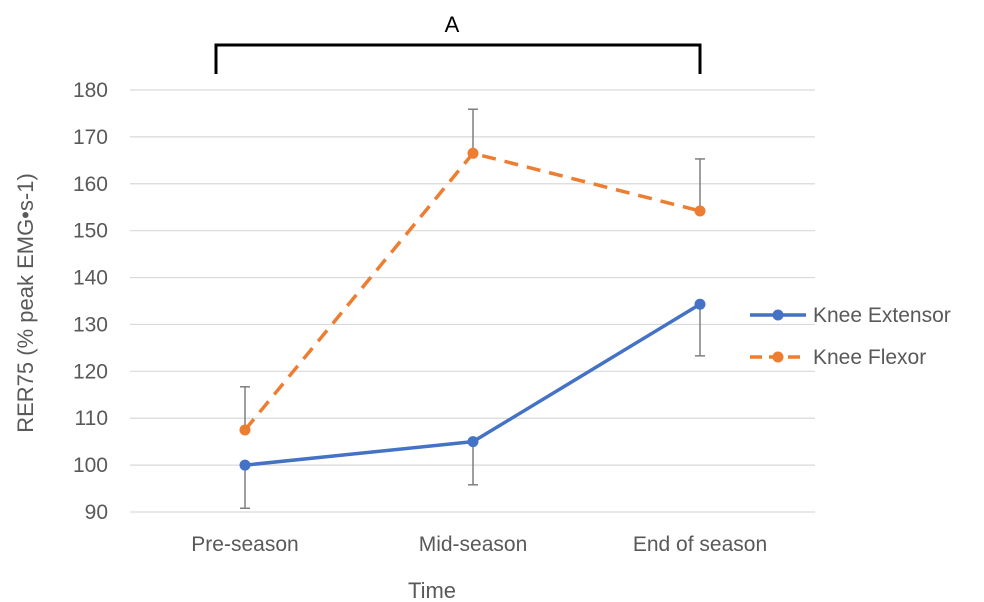  What do you see at coordinates (90, 184) in the screenshot?
I see `y-tick-label: 160` at bounding box center [90, 184].